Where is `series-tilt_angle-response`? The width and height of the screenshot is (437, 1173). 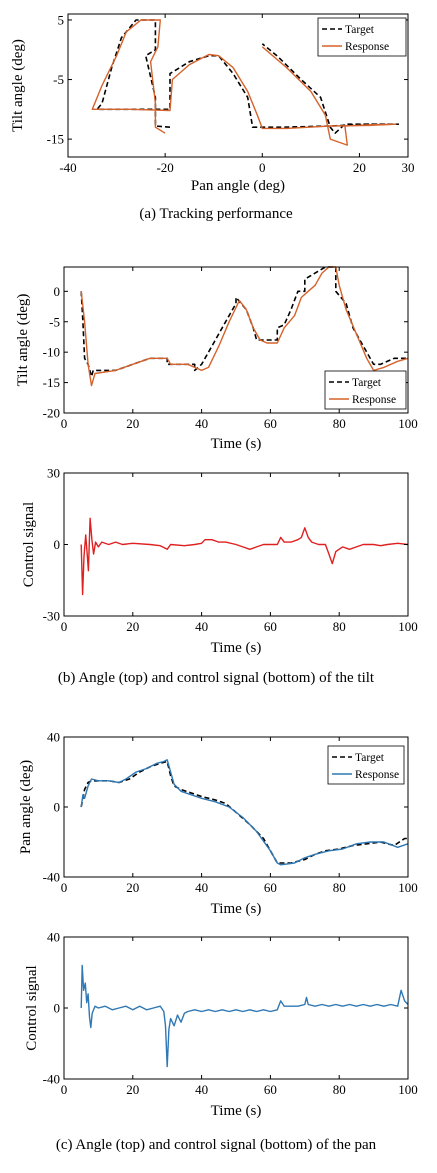 series-tilt_angle-response is located at coordinates (244, 326).